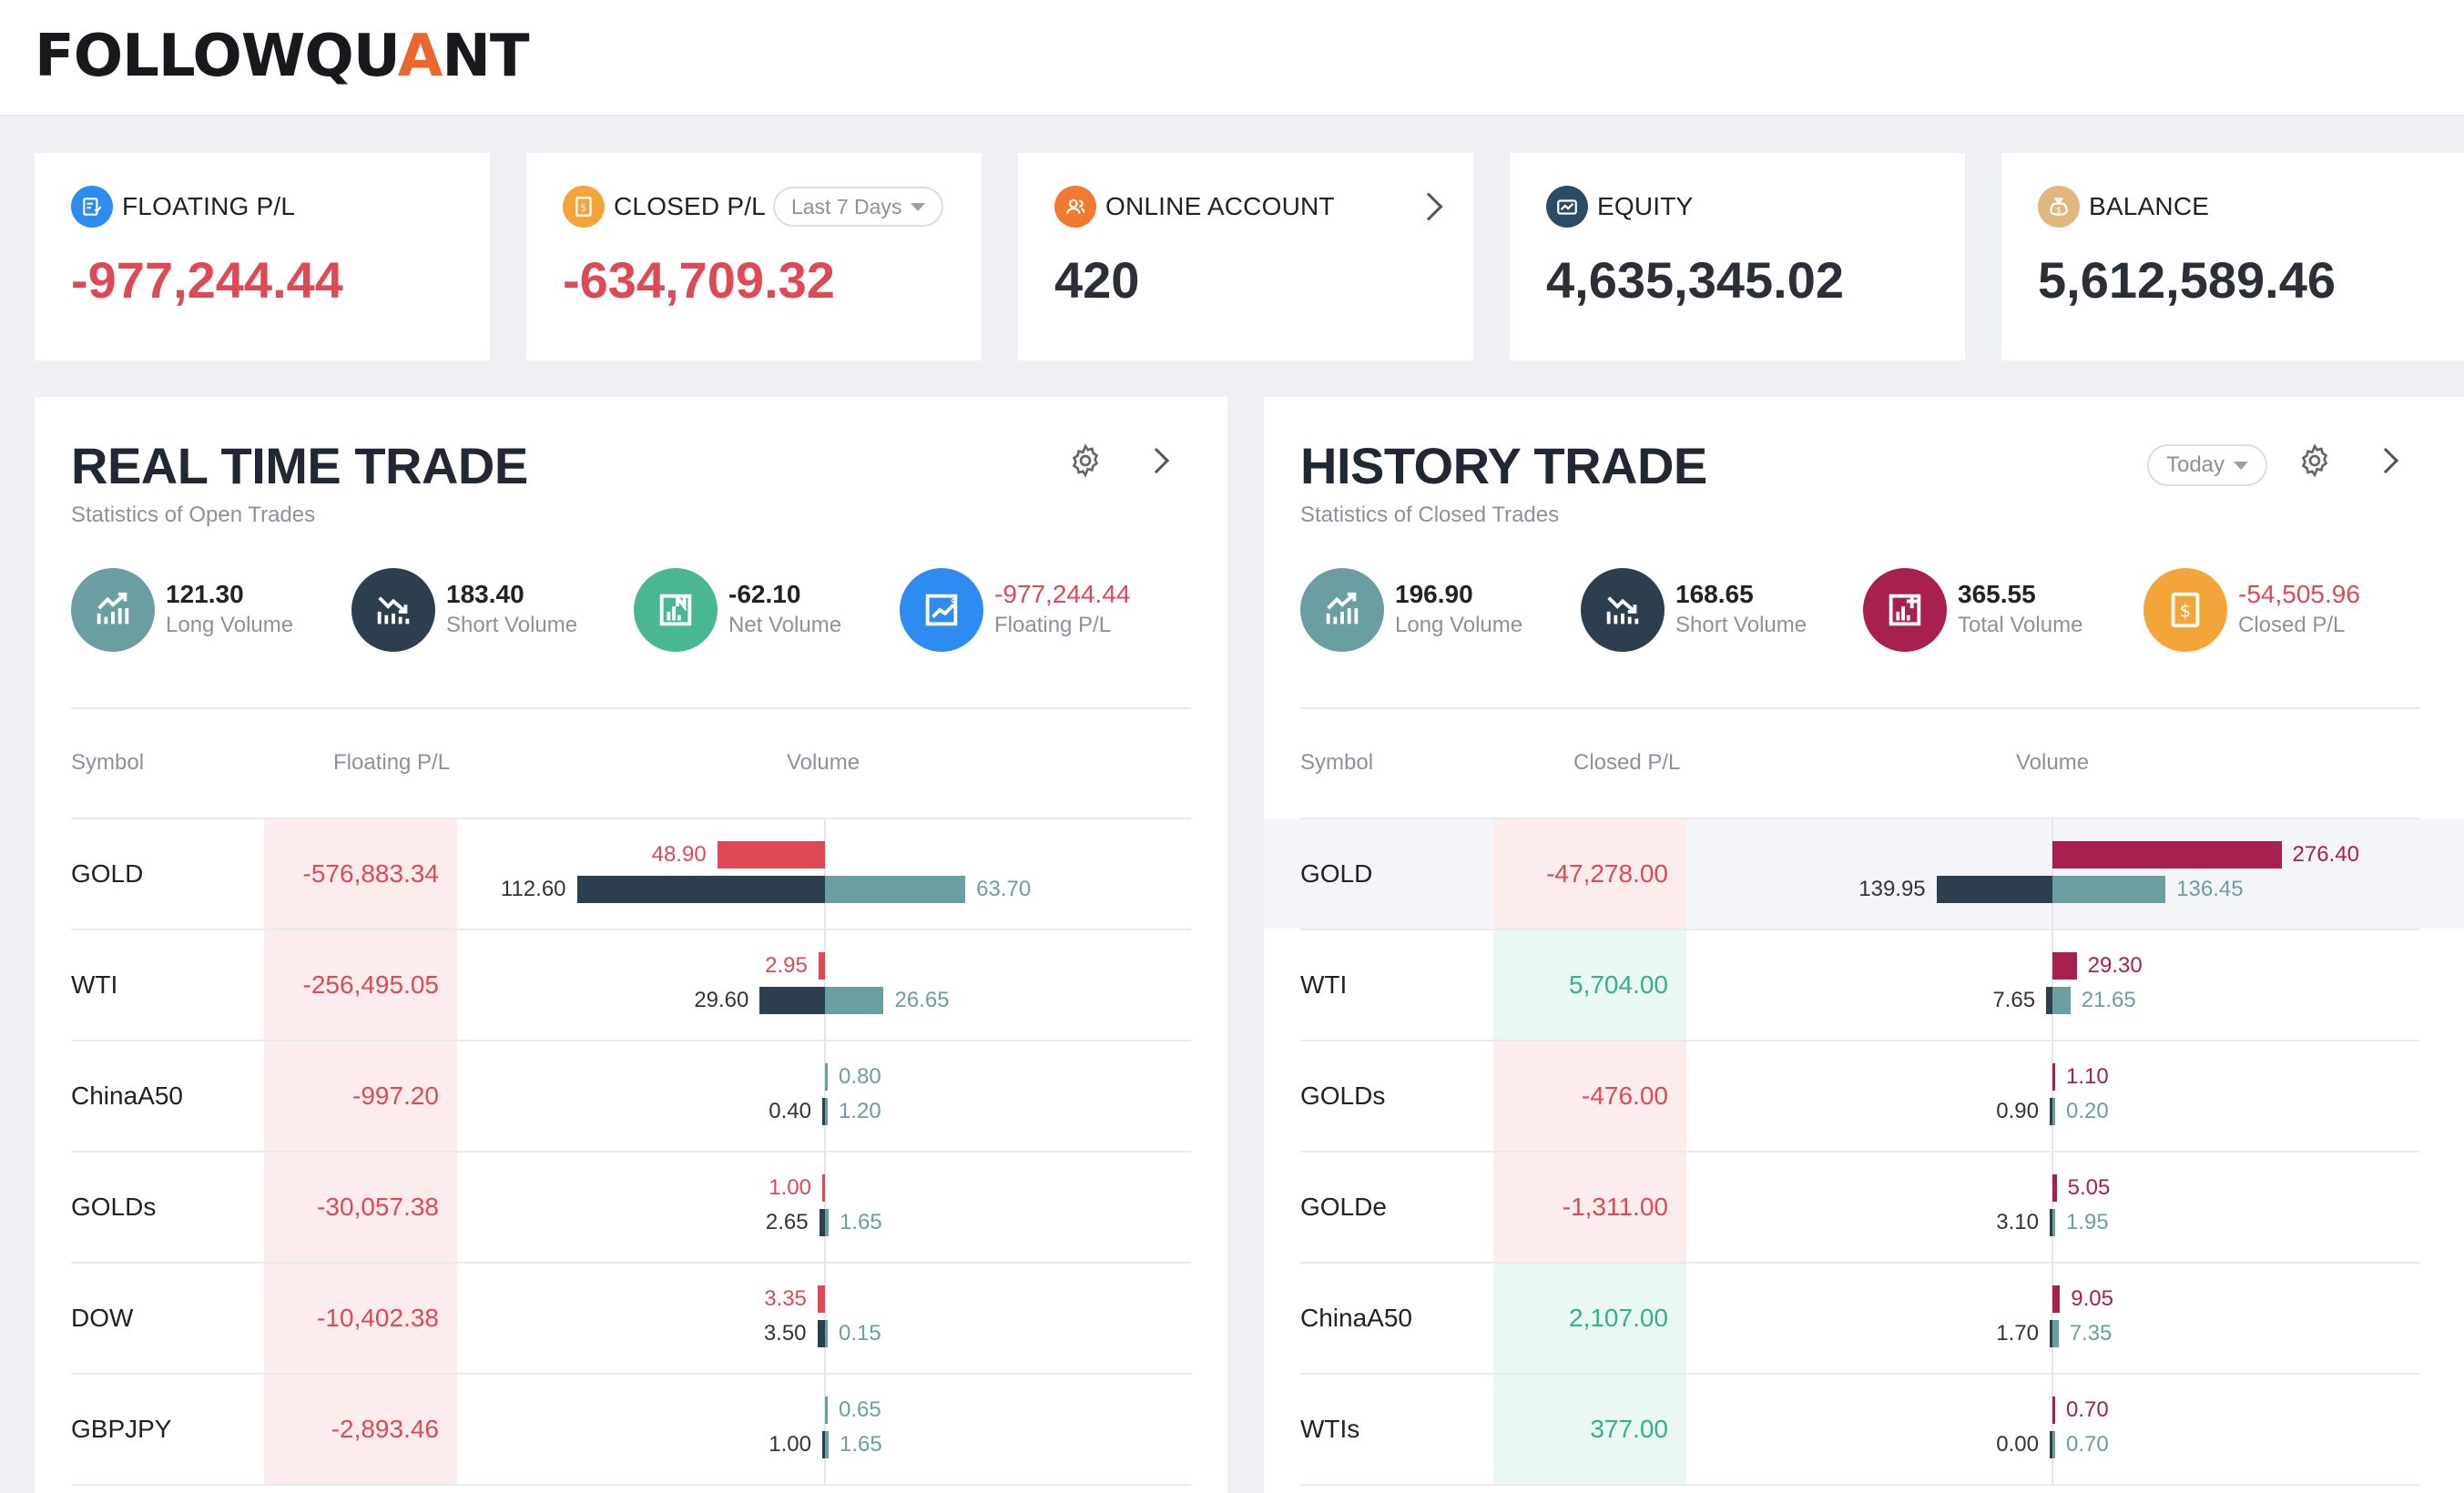 Image resolution: width=2464 pixels, height=1493 pixels. What do you see at coordinates (1623, 610) in the screenshot?
I see `trend-down-icon` at bounding box center [1623, 610].